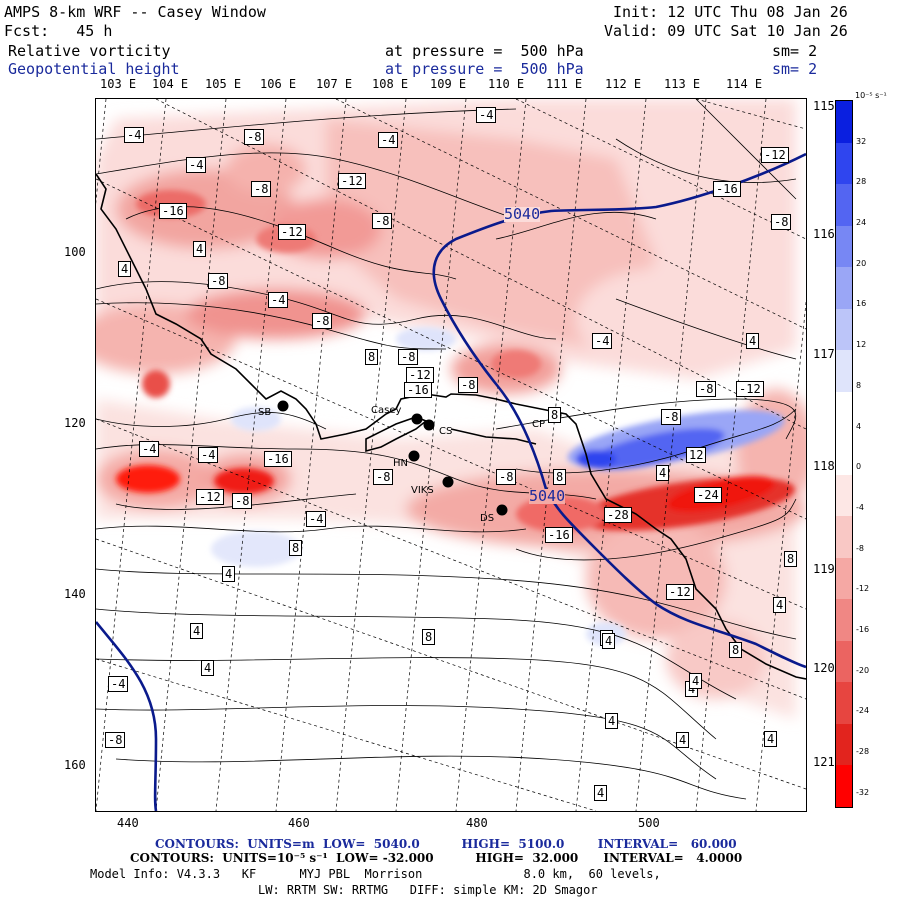 This screenshot has width=900, height=900. Describe the element at coordinates (89, 51) in the screenshot. I see `field1-name: Relative vorticity` at that location.